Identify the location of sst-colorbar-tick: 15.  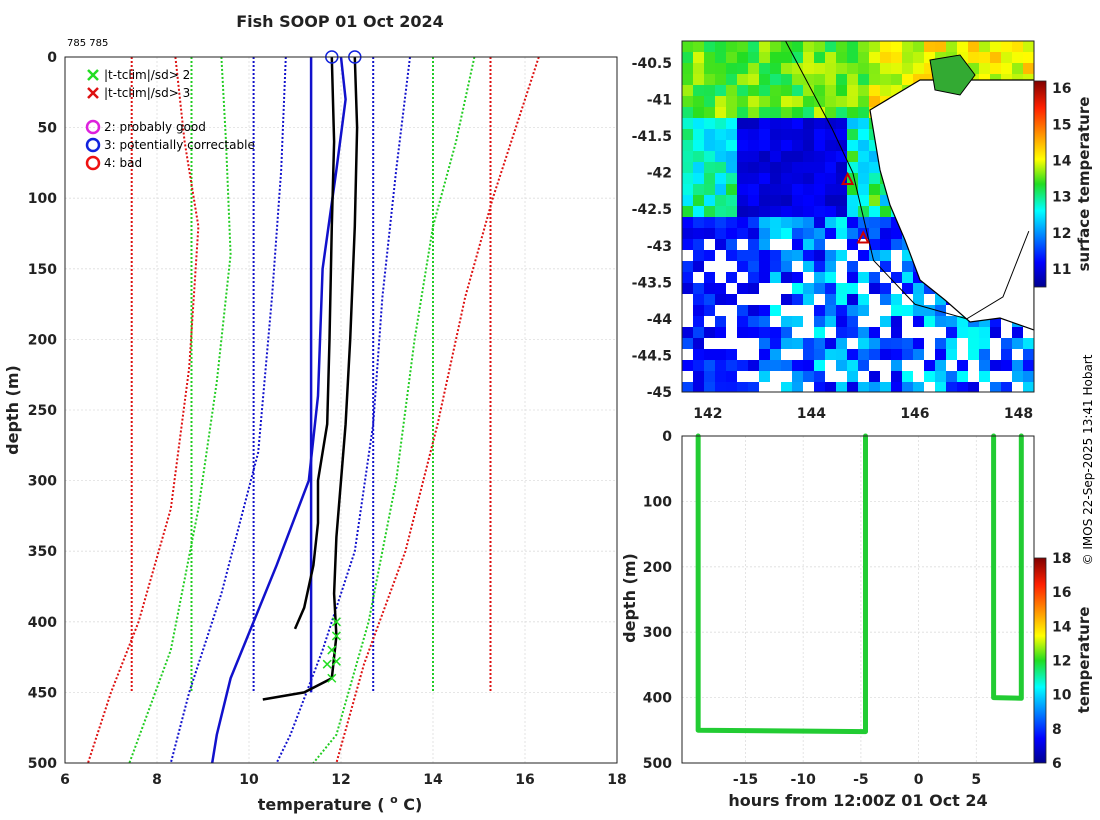
(1061, 125).